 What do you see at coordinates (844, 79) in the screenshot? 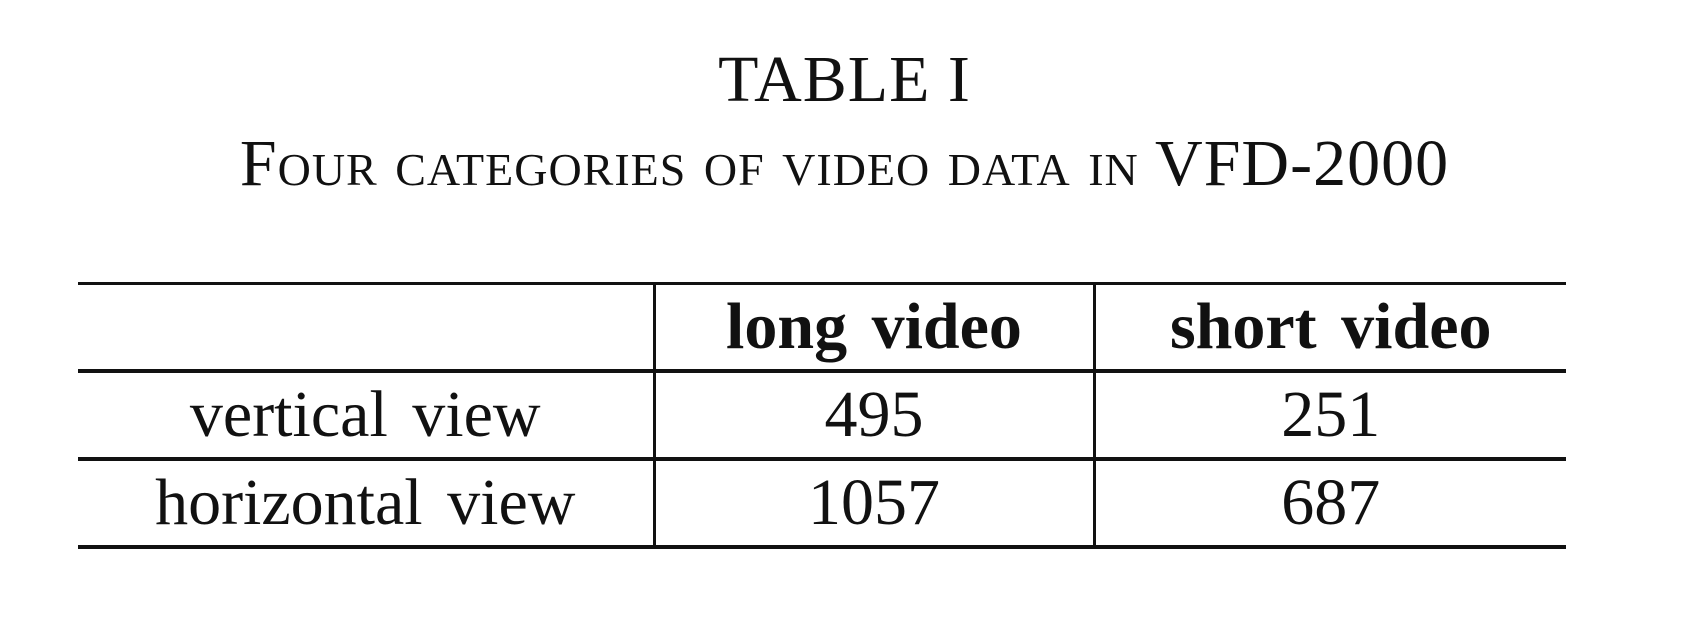
I see `table-caption-label: TABLE I` at bounding box center [844, 79].